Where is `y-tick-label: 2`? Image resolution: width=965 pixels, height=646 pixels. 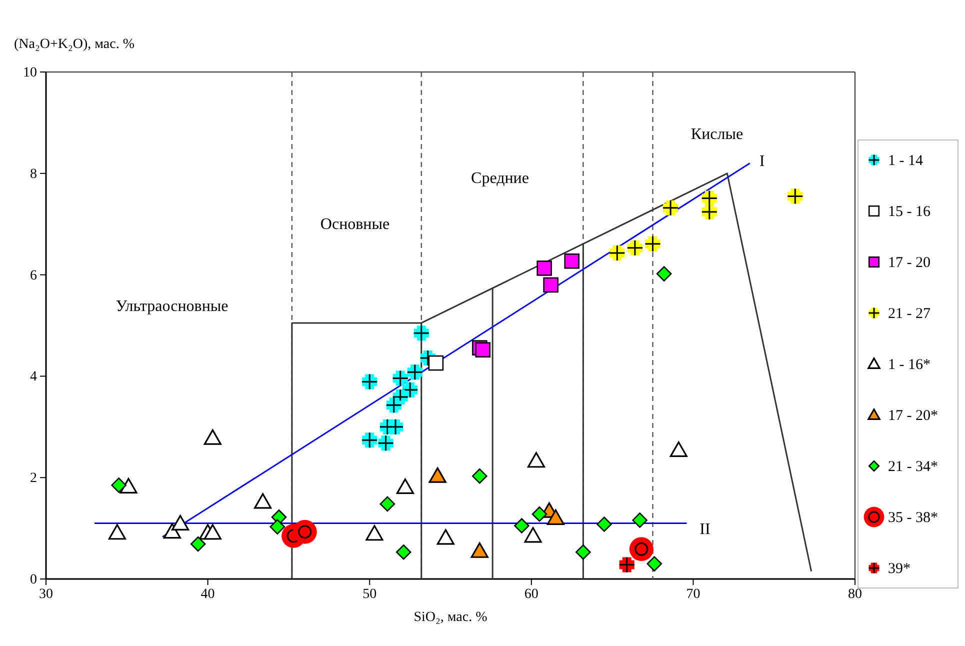 y-tick-label: 2 is located at coordinates (33, 478).